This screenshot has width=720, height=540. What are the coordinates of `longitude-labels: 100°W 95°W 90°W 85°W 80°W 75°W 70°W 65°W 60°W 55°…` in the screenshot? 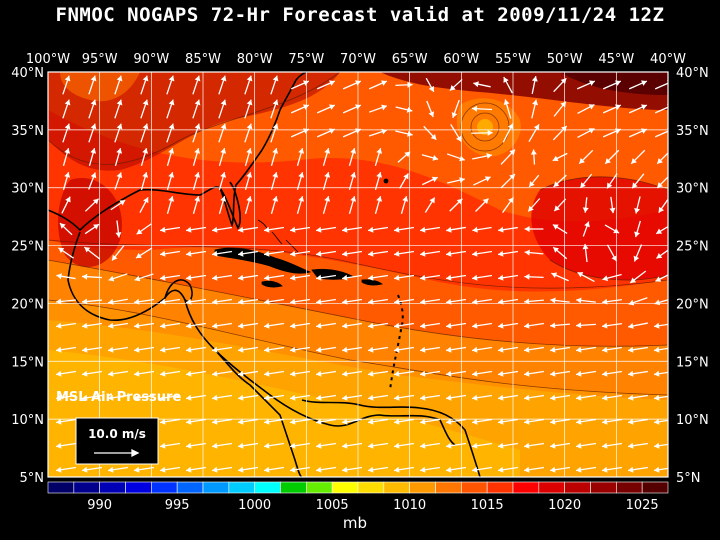 It's located at (356, 59).